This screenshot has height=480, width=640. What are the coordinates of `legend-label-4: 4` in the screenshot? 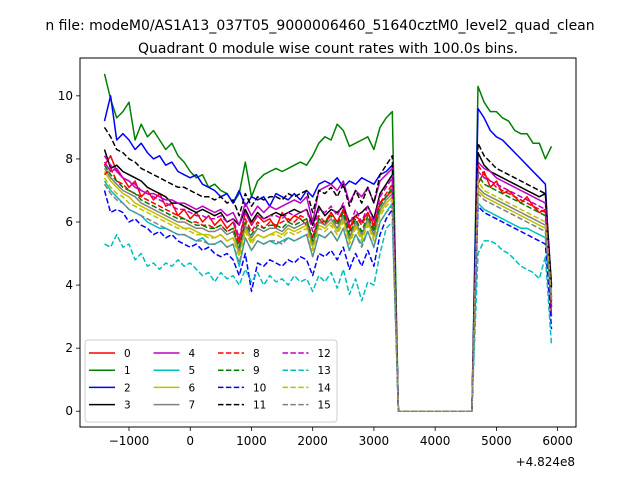 It's located at (192, 354).